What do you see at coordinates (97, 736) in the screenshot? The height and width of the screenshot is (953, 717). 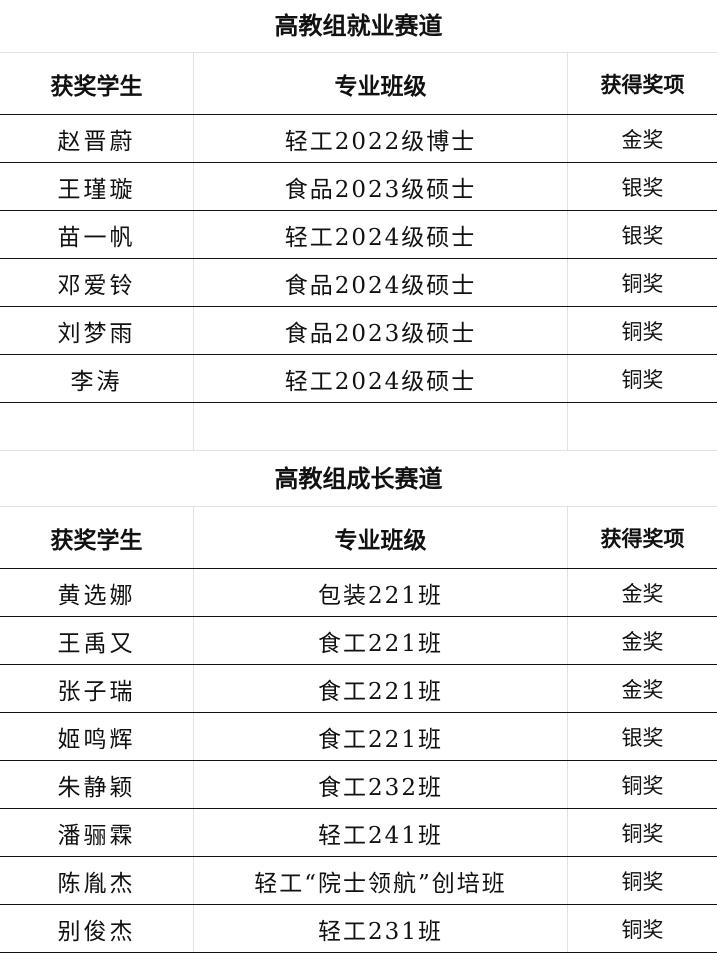 I see `student-name: 姬鸣辉` at bounding box center [97, 736].